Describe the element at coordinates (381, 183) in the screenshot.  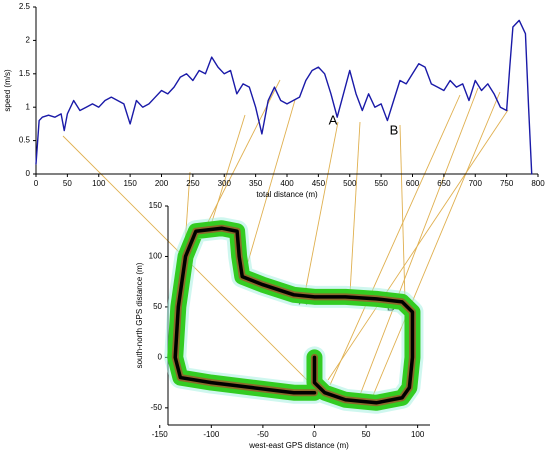
I see `x-tick-label: 550` at that location.